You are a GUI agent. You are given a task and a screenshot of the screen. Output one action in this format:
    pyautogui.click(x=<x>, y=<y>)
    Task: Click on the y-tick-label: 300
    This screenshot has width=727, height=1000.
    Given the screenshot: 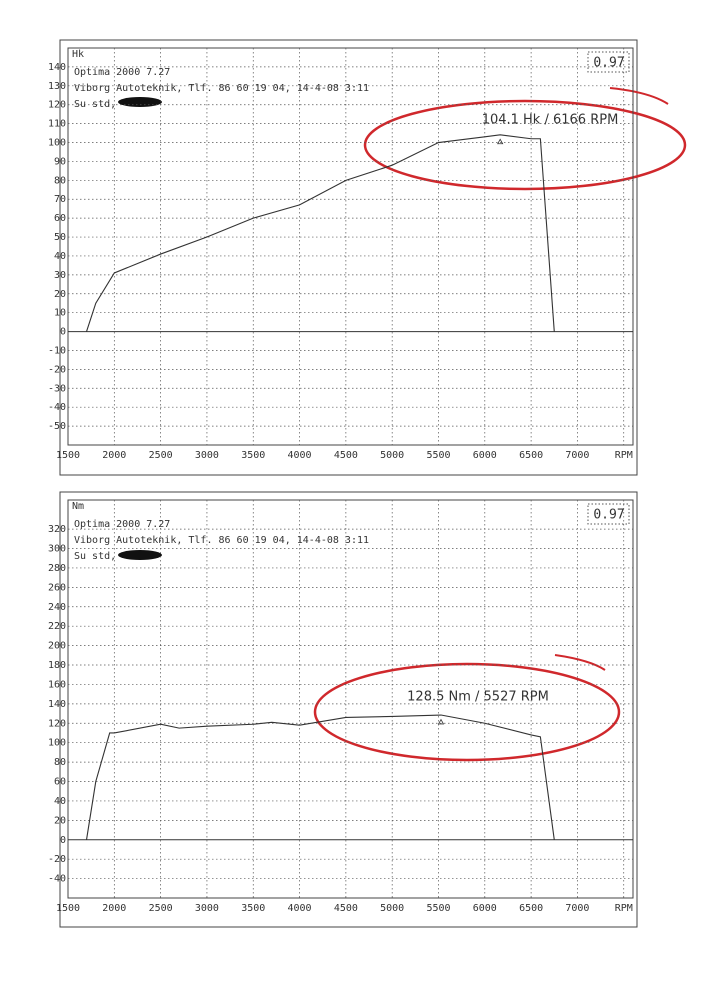 What is the action you would take?
    pyautogui.click(x=57, y=549)
    